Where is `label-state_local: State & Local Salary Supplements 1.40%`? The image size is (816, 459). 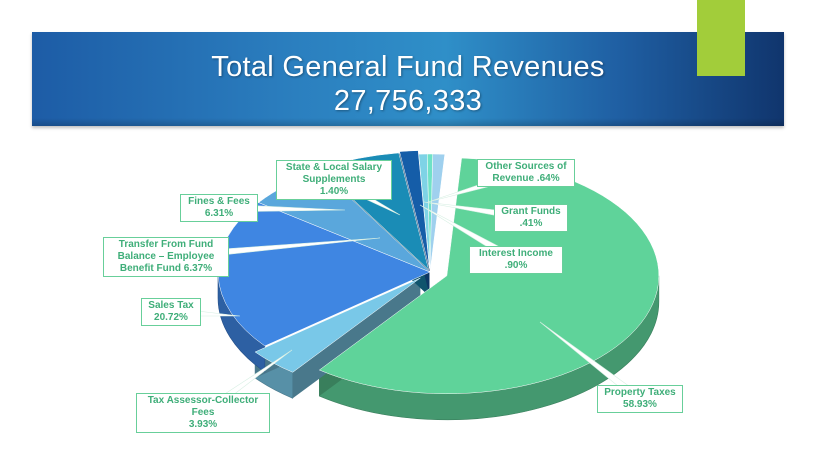 label-state_local: State & Local Salary Supplements 1.40% is located at coordinates (334, 180).